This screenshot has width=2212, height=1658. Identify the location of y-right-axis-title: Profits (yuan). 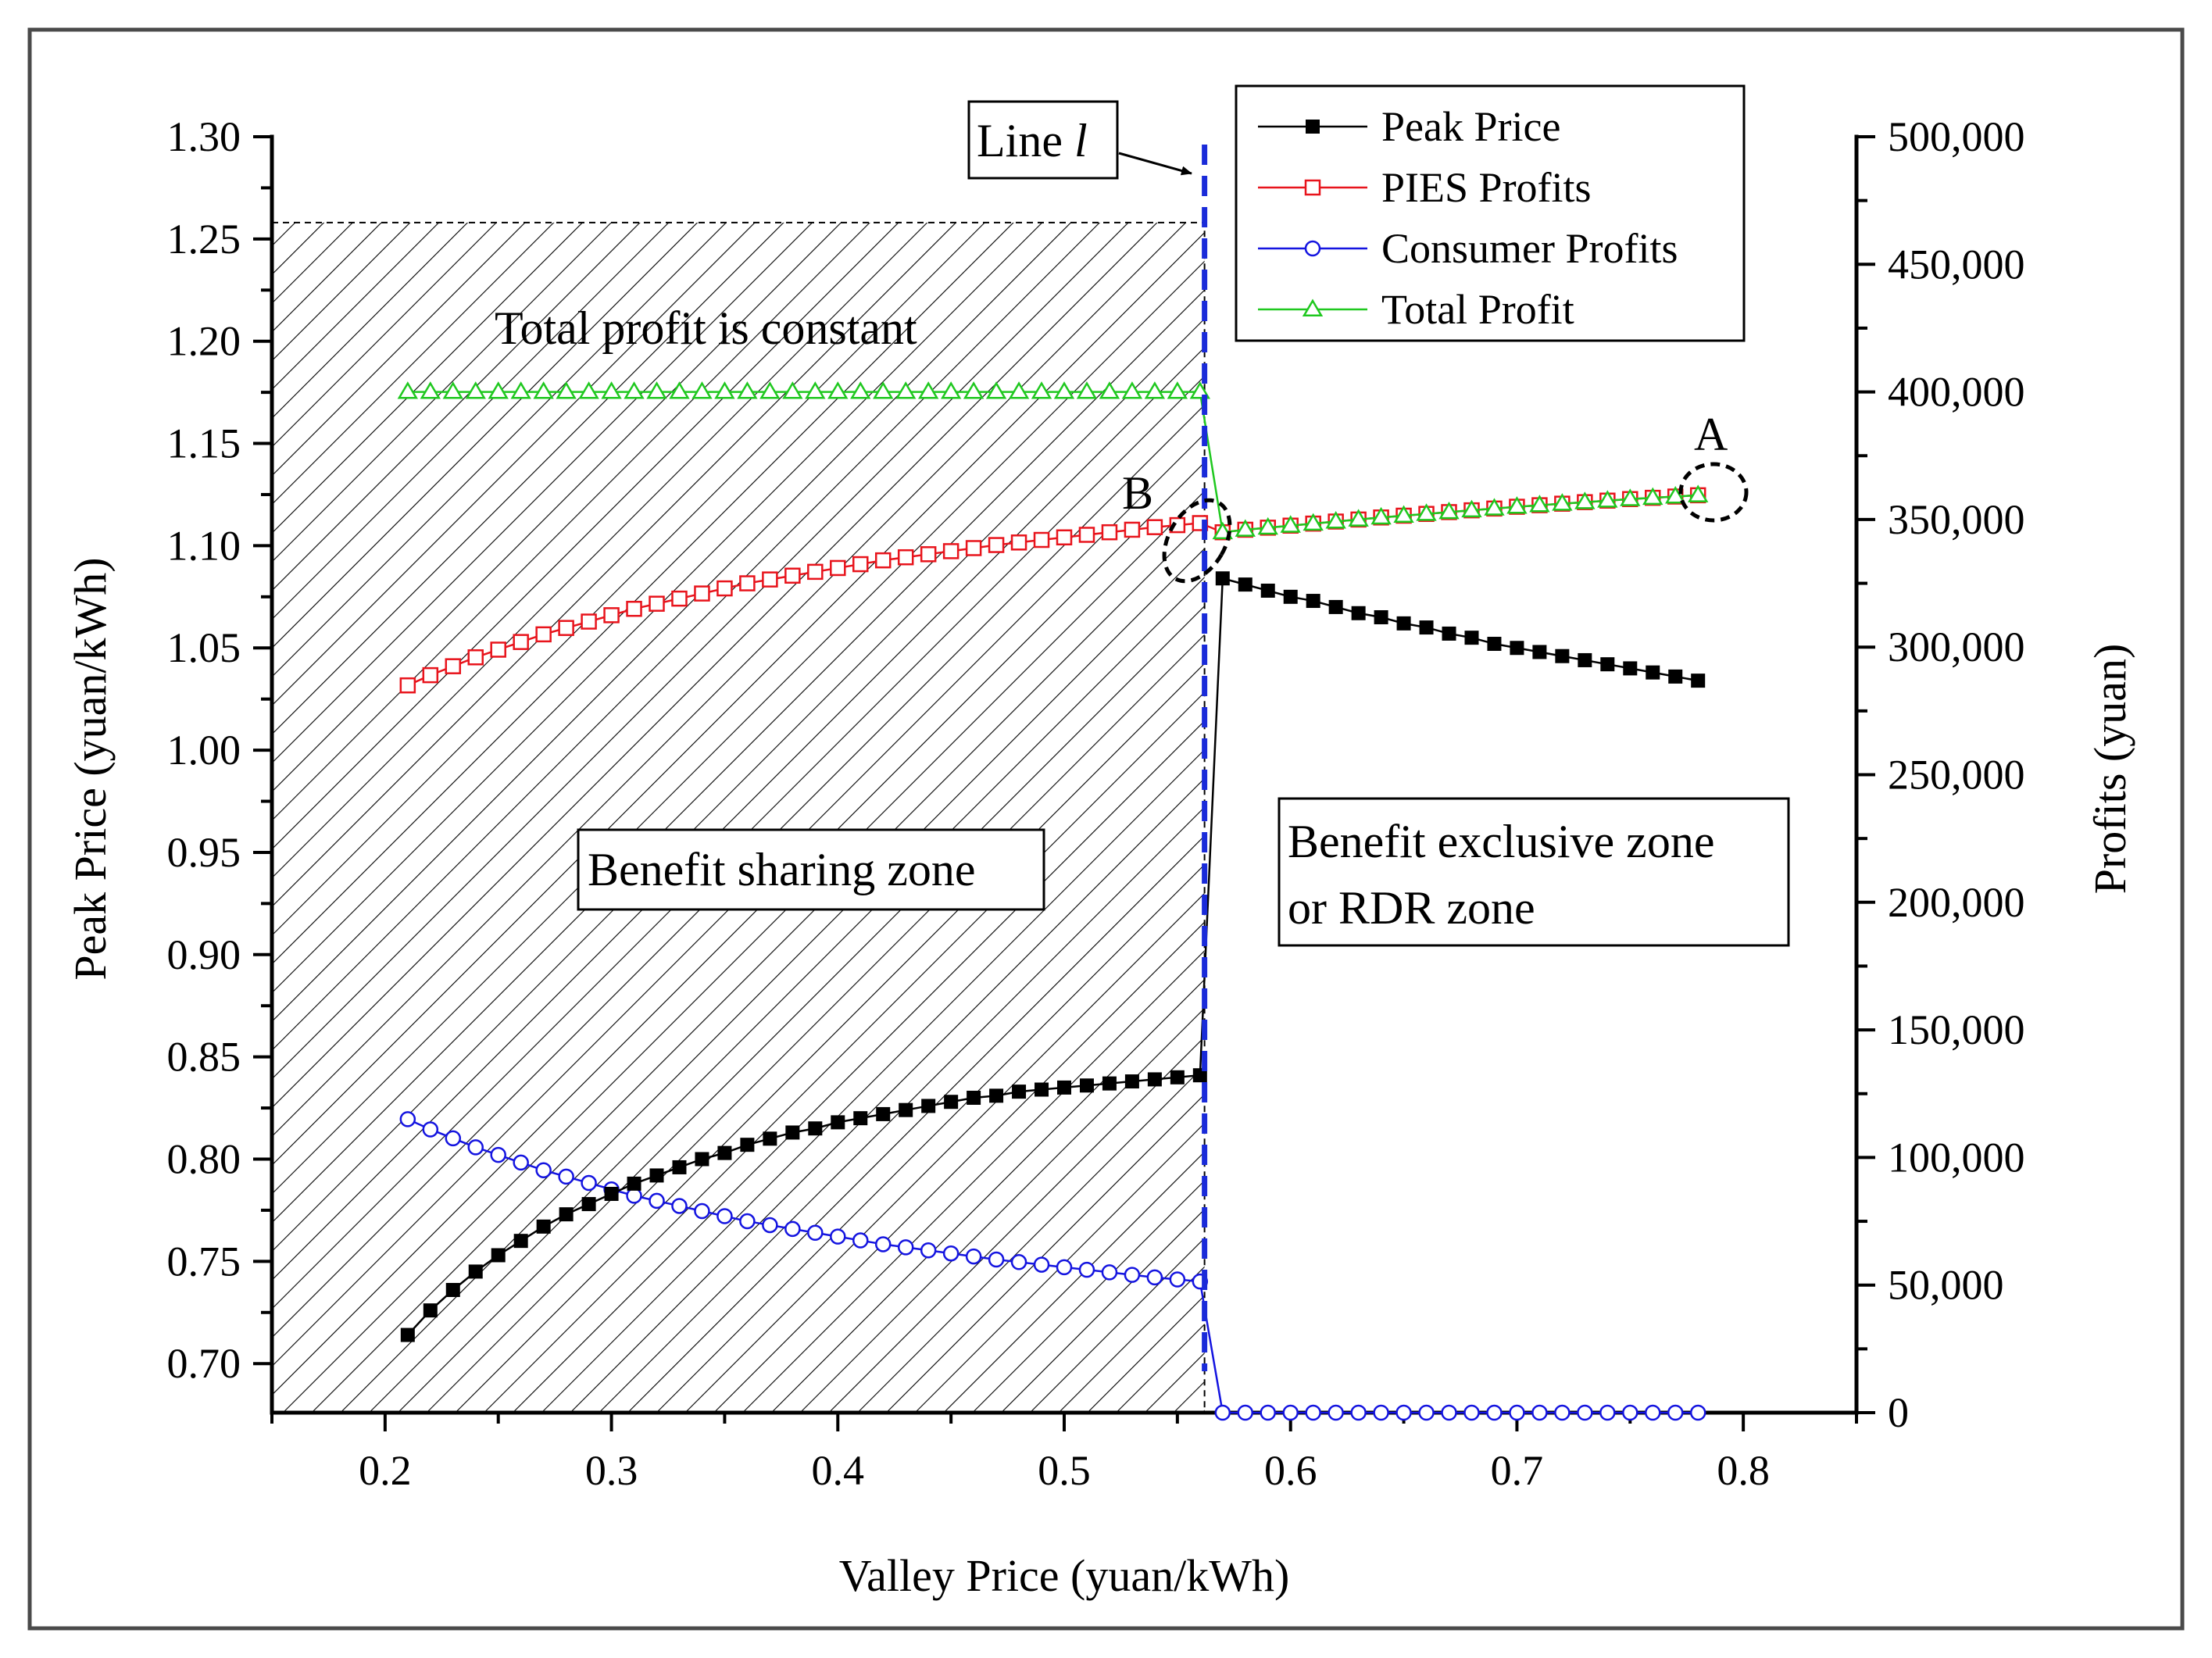
(2110, 769).